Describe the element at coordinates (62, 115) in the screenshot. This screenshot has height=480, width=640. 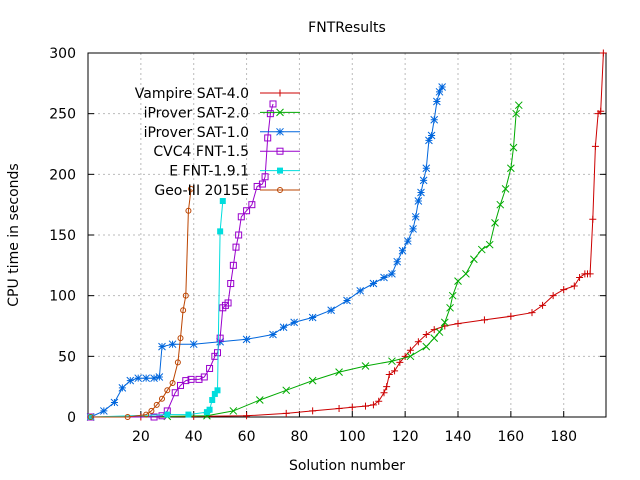
I see `y-tick-label: 250` at that location.